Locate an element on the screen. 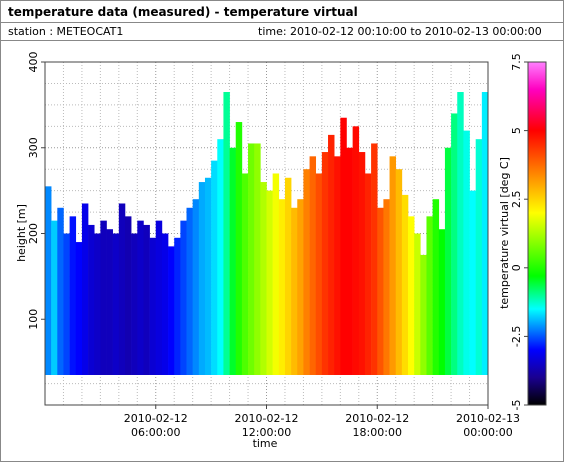 The height and width of the screenshot is (466, 564). colorbar-tick-label: 5 is located at coordinates (516, 130).